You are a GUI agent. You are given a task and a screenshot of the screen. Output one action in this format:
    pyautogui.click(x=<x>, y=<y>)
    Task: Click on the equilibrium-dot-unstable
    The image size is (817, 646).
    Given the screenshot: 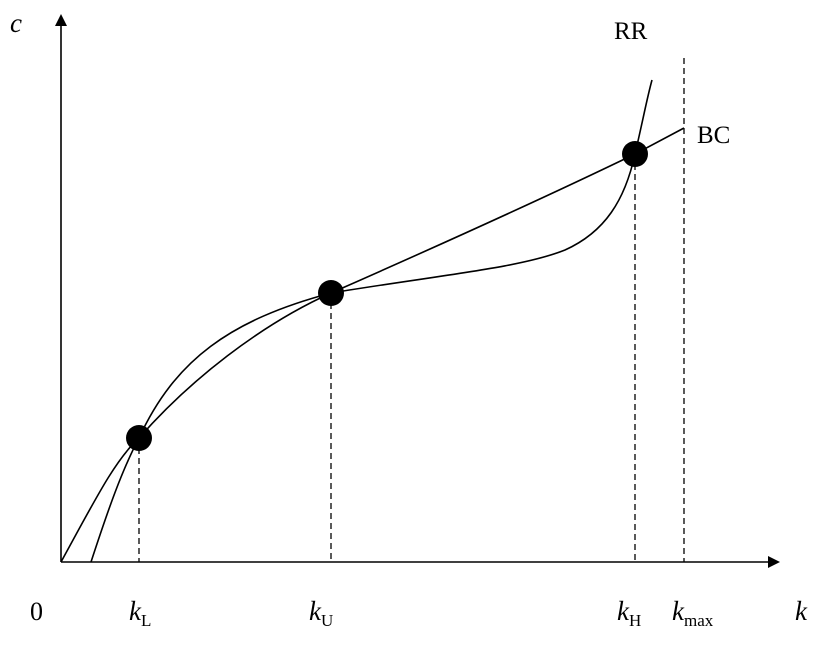 What is the action you would take?
    pyautogui.click(x=331, y=293)
    